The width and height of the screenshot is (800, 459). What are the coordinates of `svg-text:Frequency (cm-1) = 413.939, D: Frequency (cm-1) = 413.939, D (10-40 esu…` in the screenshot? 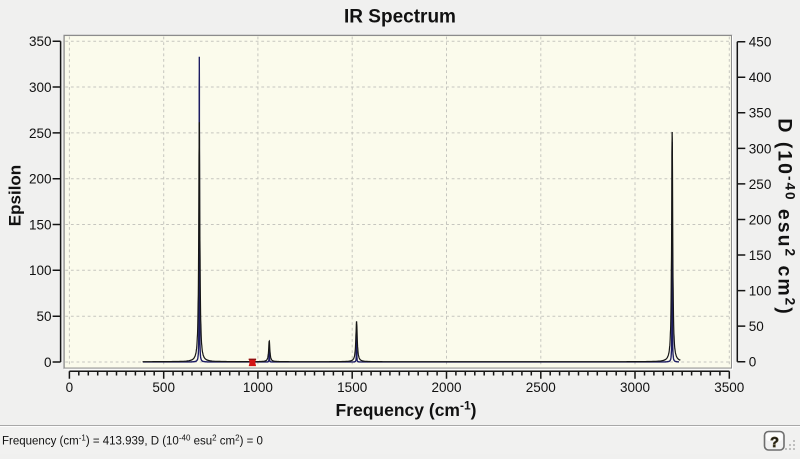 It's located at (132, 440).